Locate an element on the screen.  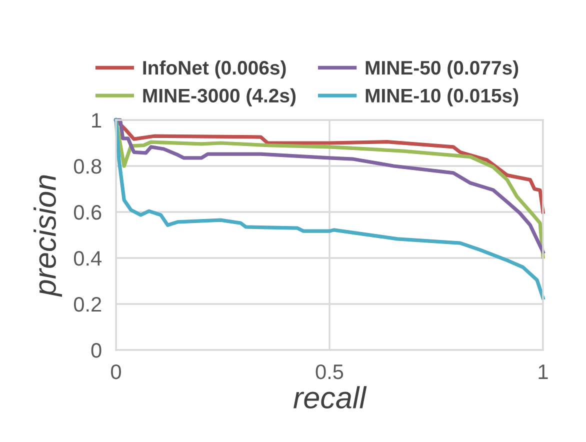
y-tick-label: 0 is located at coordinates (96, 350).